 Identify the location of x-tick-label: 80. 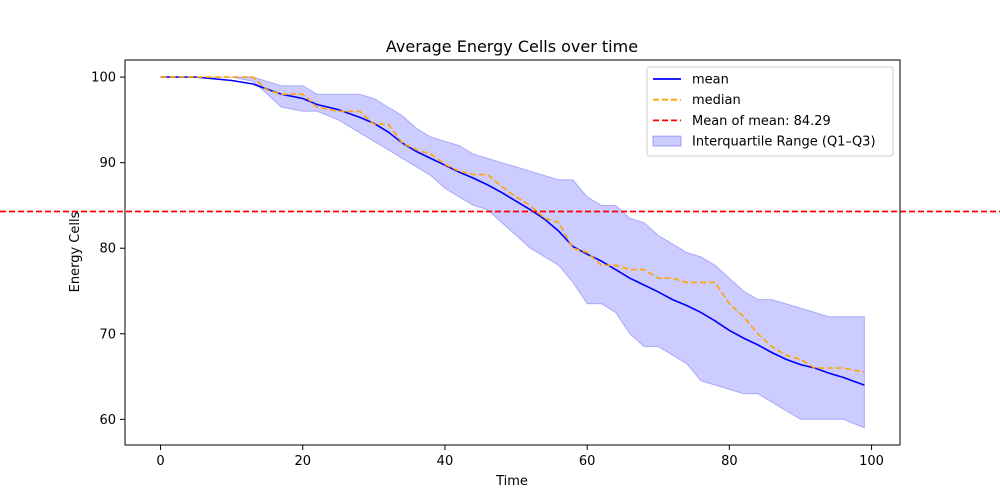
(729, 461).